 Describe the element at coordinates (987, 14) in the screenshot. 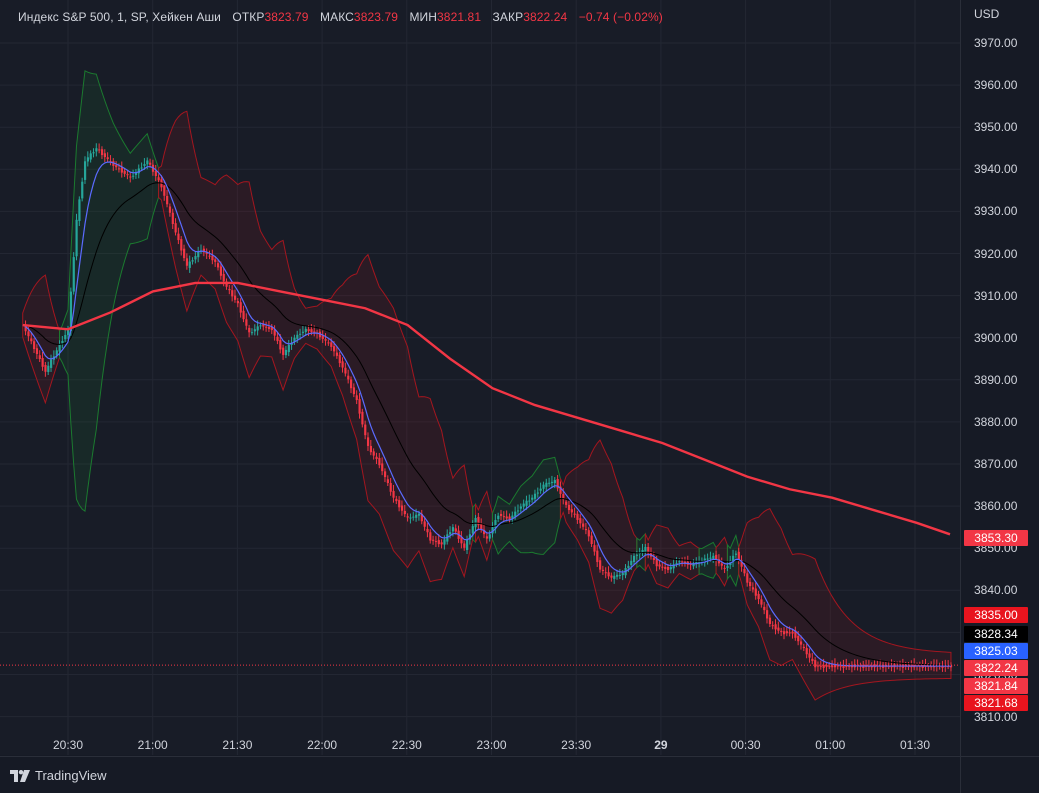

I see `currency-label: USD` at that location.